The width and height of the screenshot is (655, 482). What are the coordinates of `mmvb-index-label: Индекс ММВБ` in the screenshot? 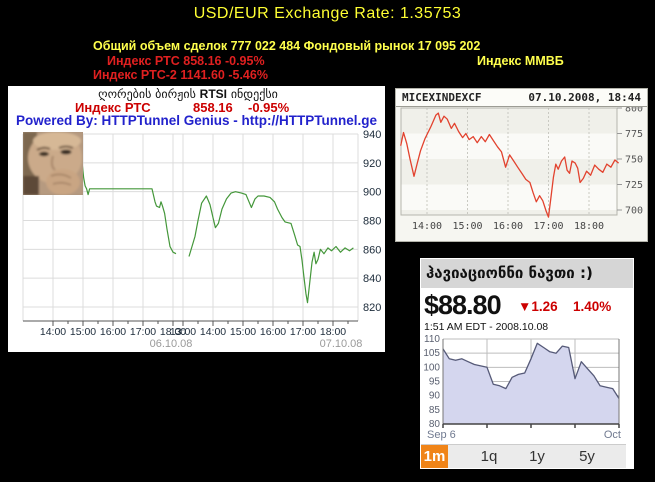 It's located at (520, 61).